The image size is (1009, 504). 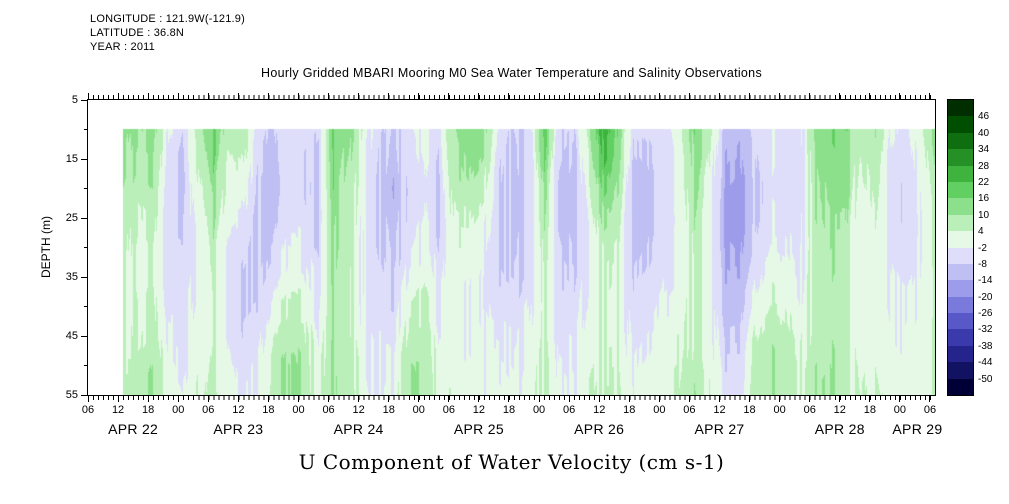 I want to click on colorbar-tick-label: -26, so click(x=985, y=314).